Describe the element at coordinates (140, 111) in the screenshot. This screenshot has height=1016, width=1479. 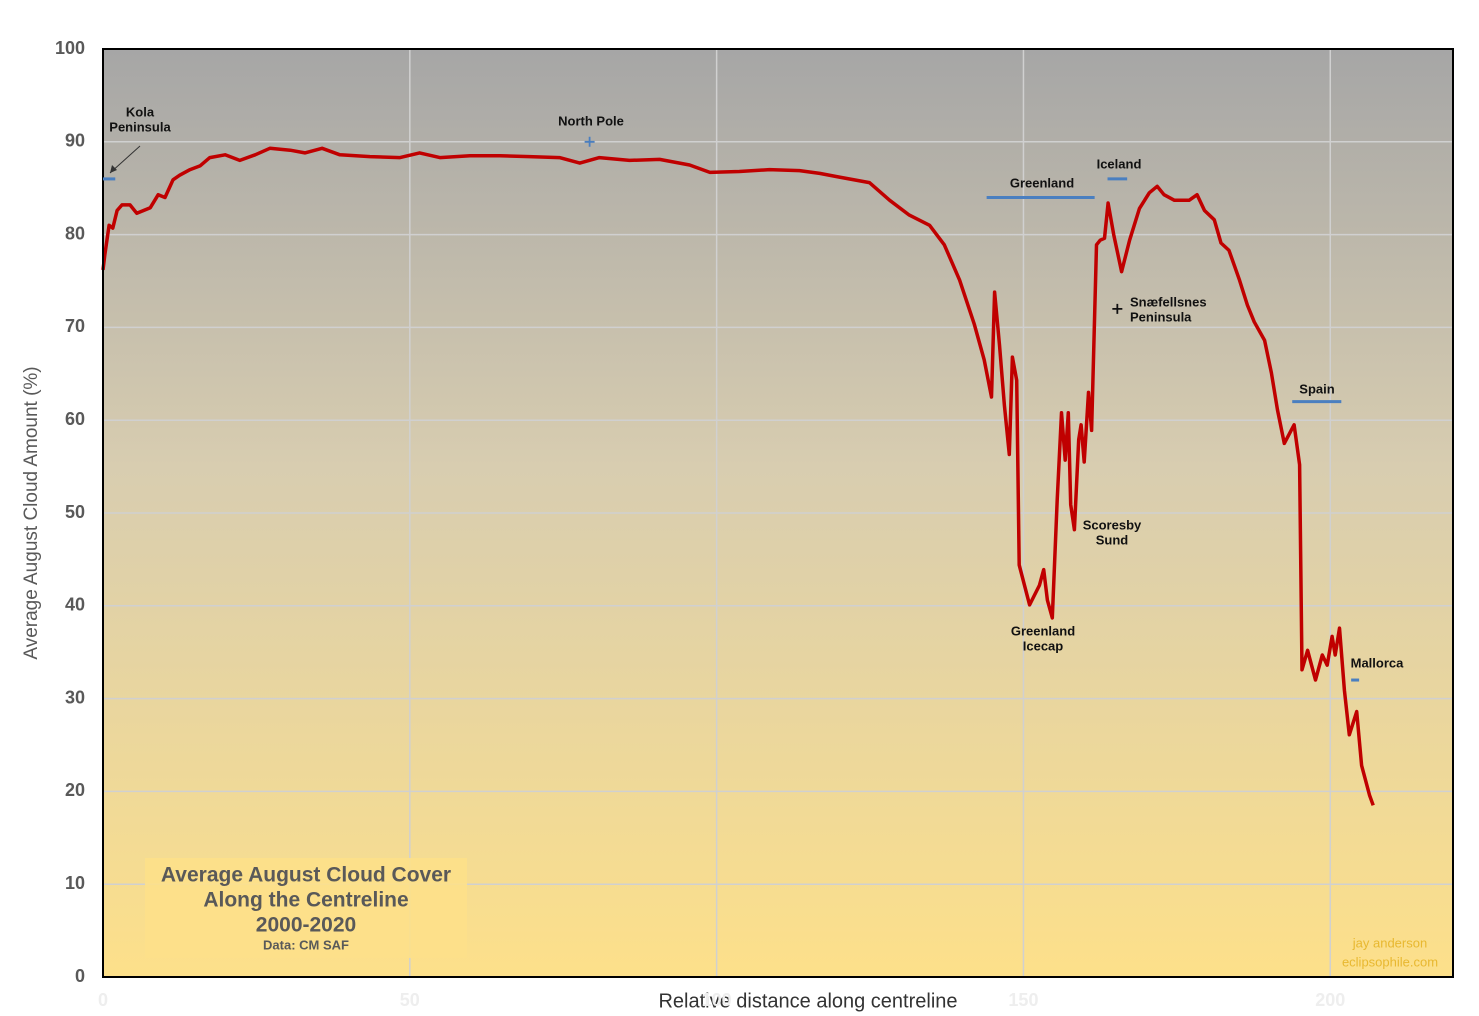
I see `annotation: Kola` at that location.